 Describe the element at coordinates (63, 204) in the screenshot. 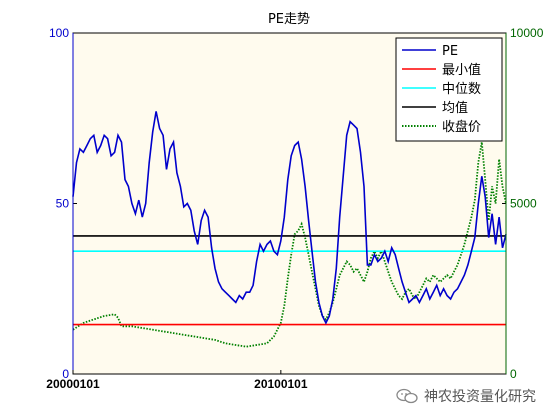

I see `y-left-tick-label: 50` at that location.